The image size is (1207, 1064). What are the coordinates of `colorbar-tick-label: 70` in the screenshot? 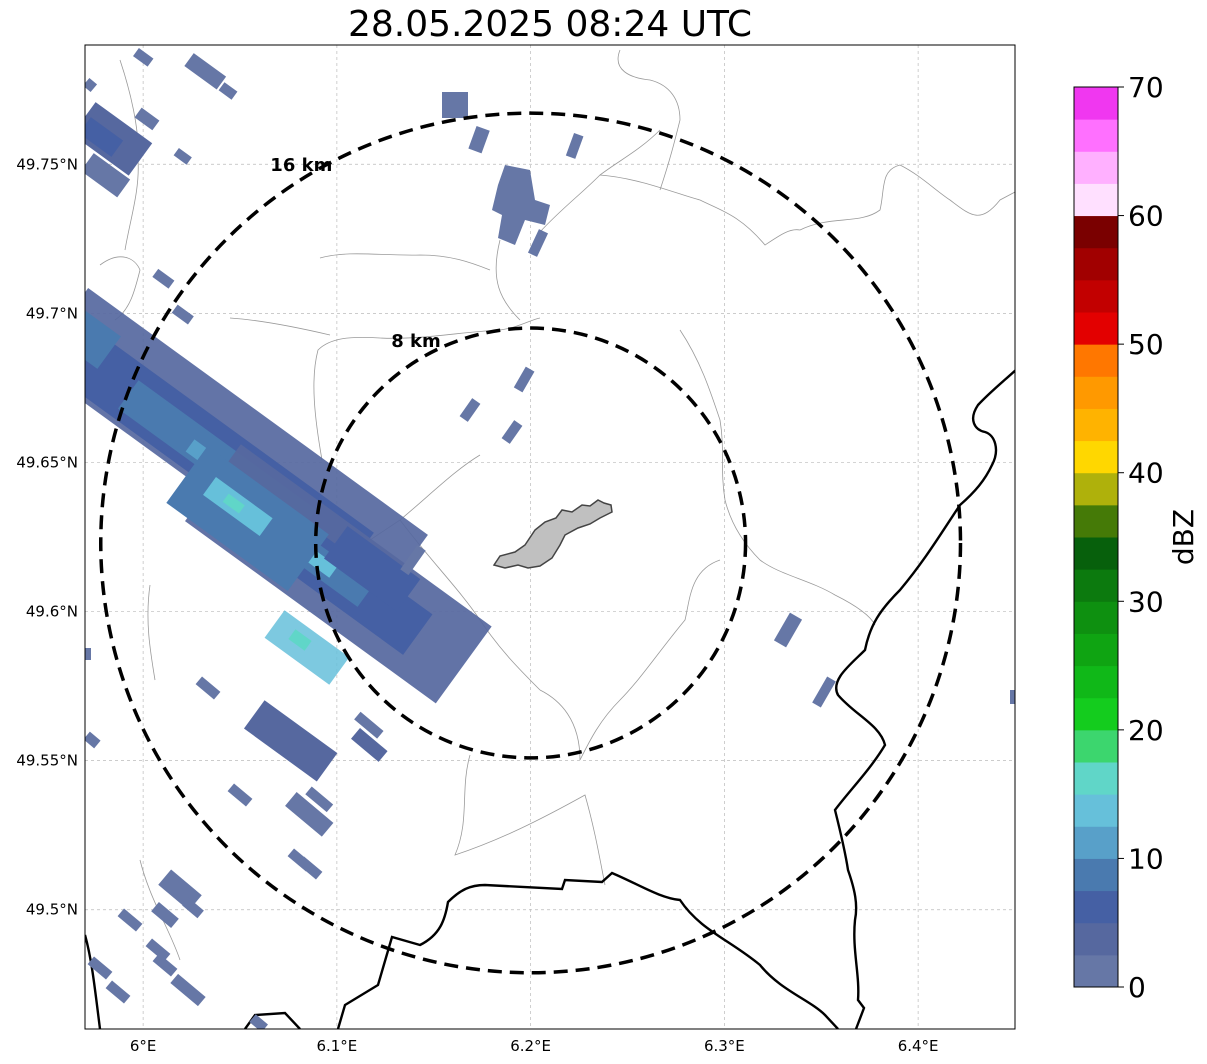 It's located at (1146, 87).